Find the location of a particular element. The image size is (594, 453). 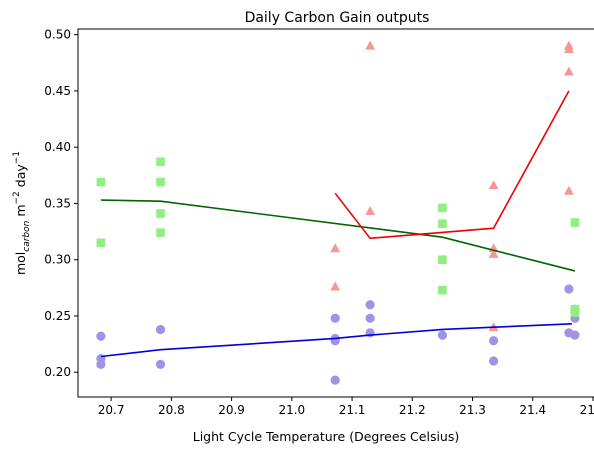

y-label-mid: m is located at coordinates (20, 212).